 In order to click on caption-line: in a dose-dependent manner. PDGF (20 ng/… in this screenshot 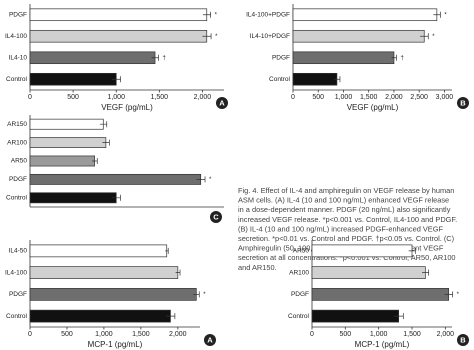, I will do `click(344, 209)`.